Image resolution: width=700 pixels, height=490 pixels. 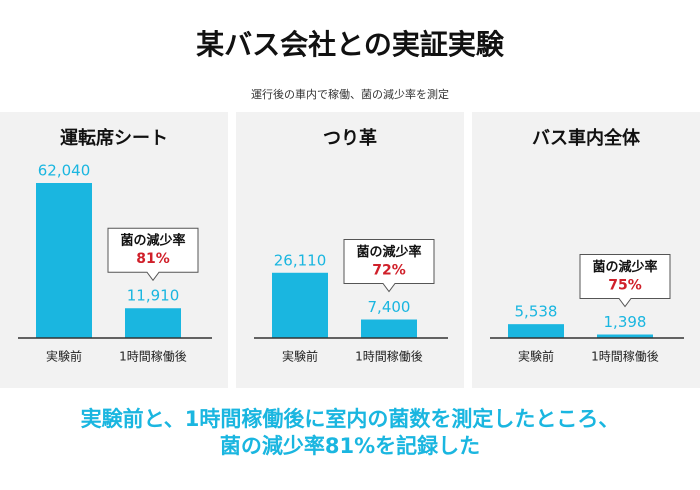 I want to click on callout-value: 72%, so click(x=389, y=271).